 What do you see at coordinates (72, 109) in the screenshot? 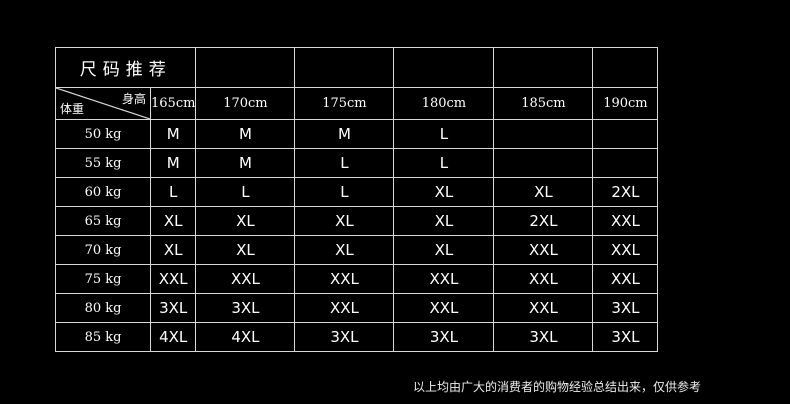
I see `weight-label: 体重` at bounding box center [72, 109].